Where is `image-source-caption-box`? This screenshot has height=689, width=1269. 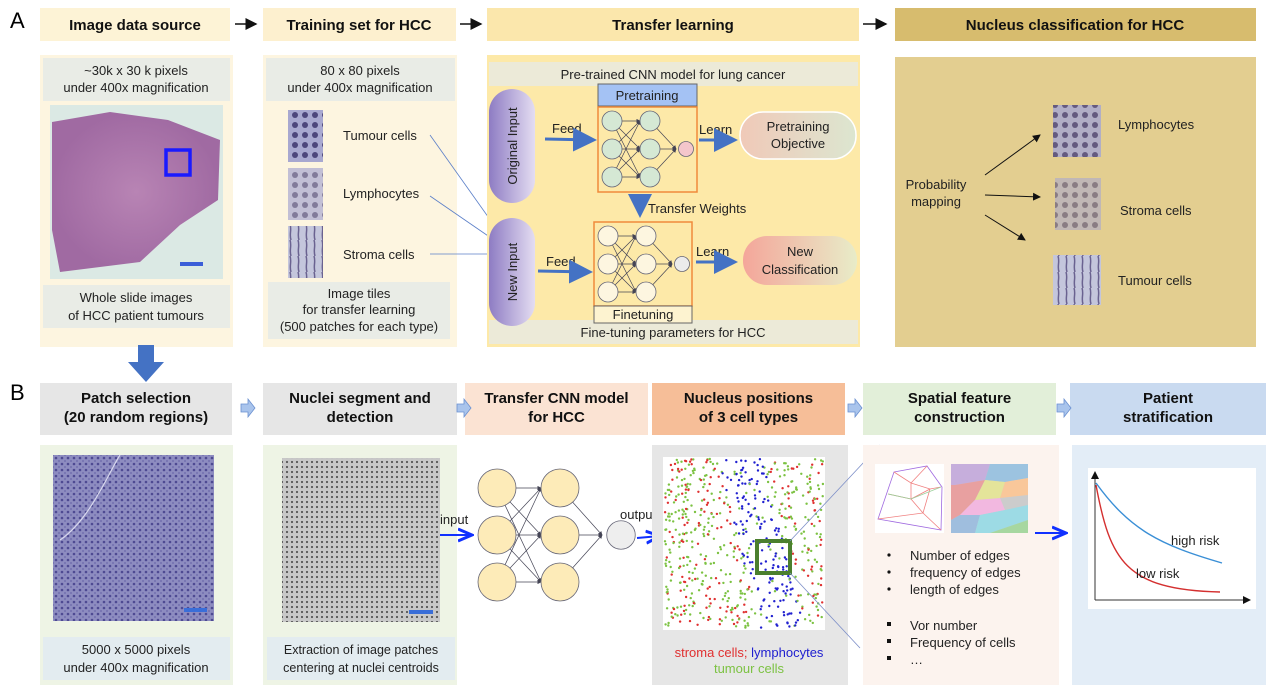 image-source-caption-box is located at coordinates (136, 306).